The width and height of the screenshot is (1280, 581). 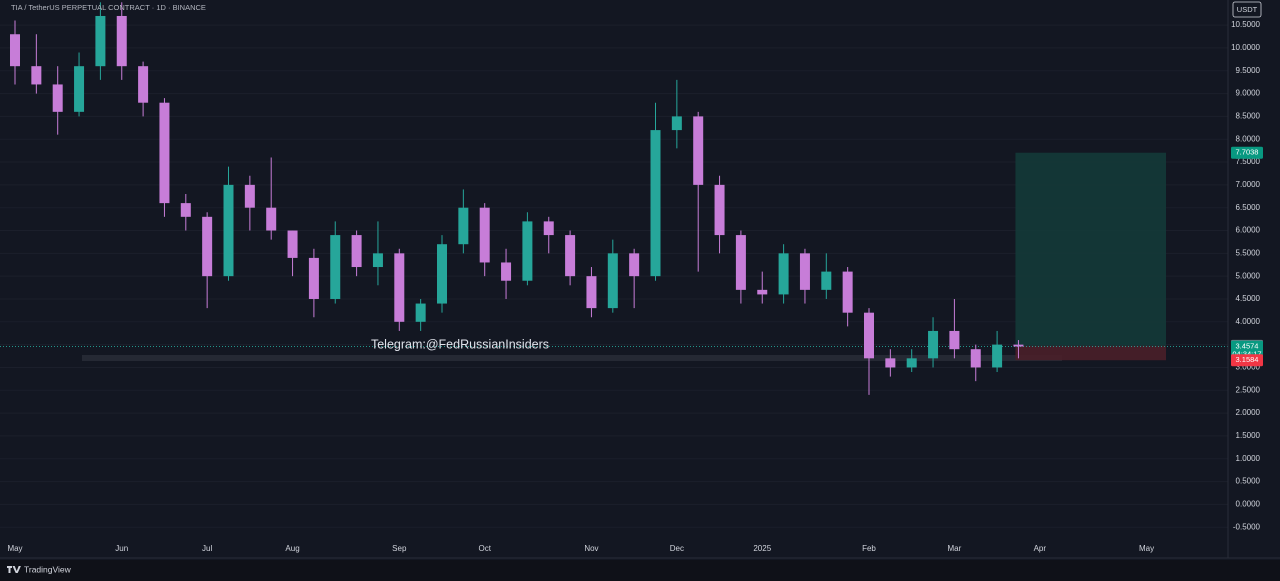 I want to click on y-tick-label: 6.5000, so click(x=1248, y=207).